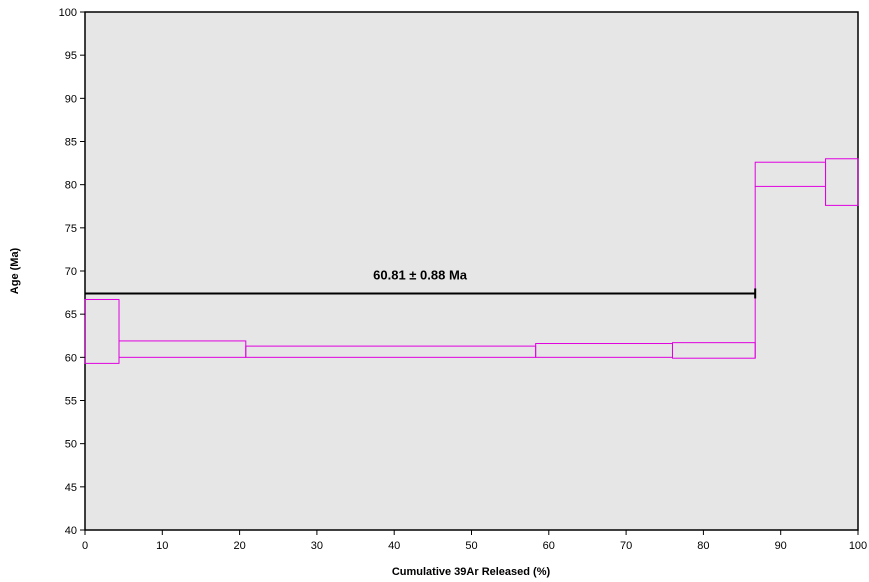 This screenshot has width=869, height=582. Describe the element at coordinates (421, 283) in the screenshot. I see `plateau-bracket: 60.81 ± 0.88 Ma` at that location.